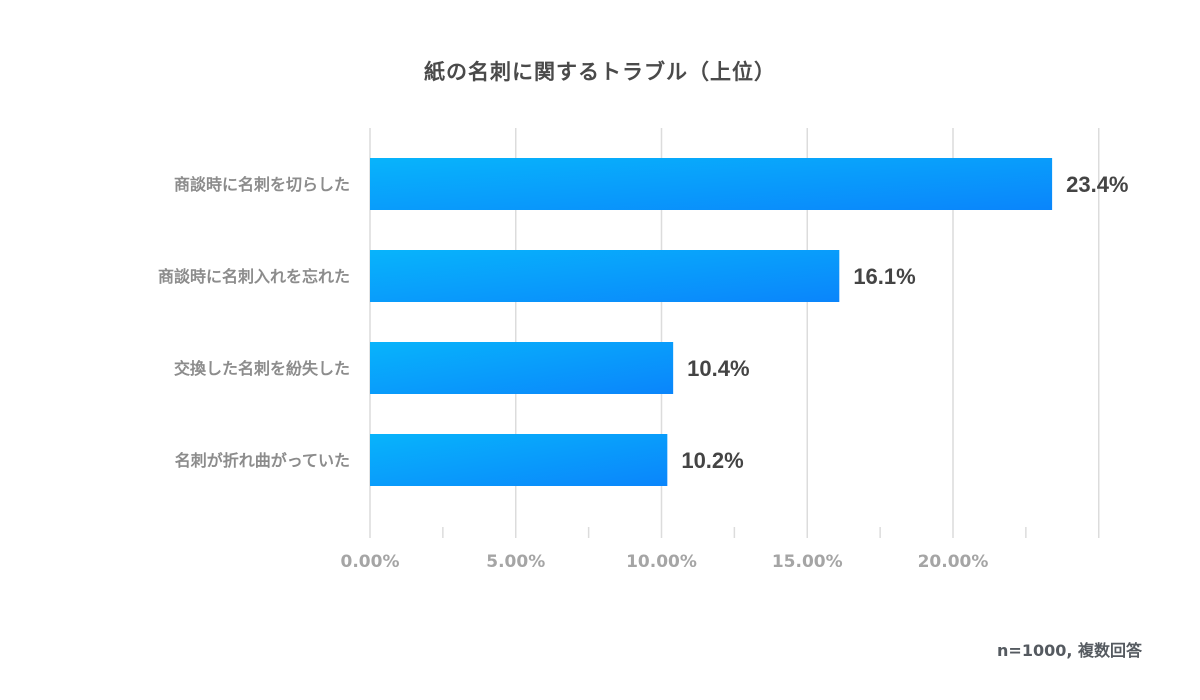 The height and width of the screenshot is (700, 1200). What do you see at coordinates (370, 562) in the screenshot?
I see `x-tick-label: 0.00%` at bounding box center [370, 562].